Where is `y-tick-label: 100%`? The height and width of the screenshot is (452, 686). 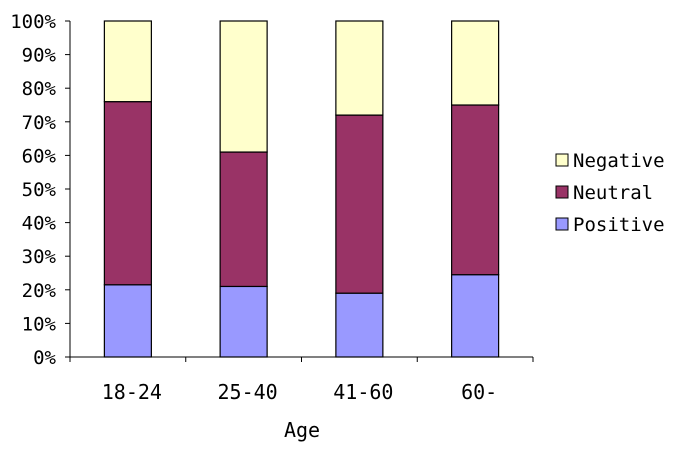 y-tick-label: 100% is located at coordinates (33, 22).